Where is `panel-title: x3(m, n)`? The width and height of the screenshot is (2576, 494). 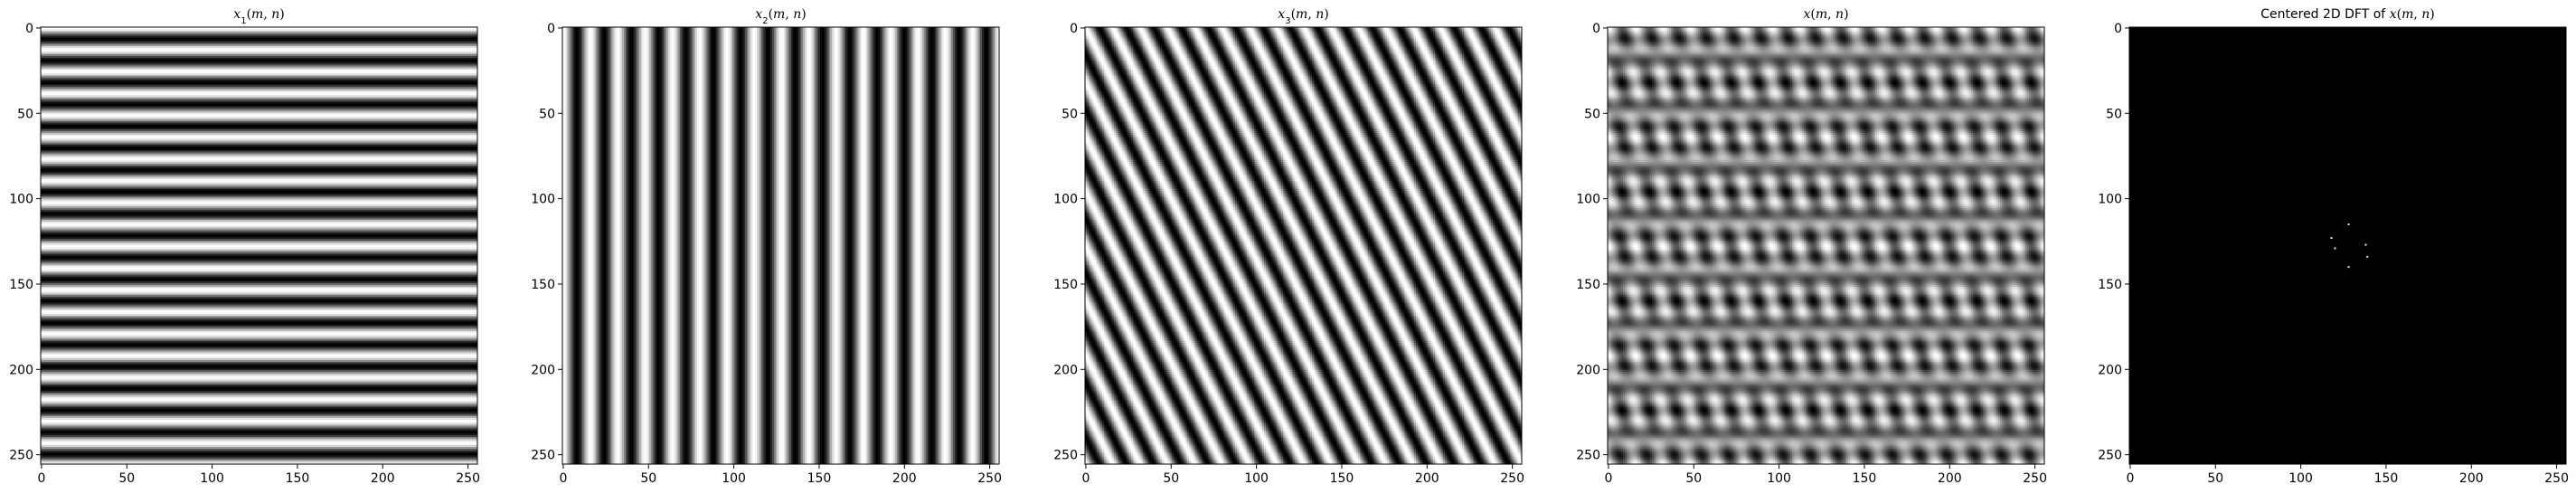
panel-title: x3(m, n) is located at coordinates (1303, 17).